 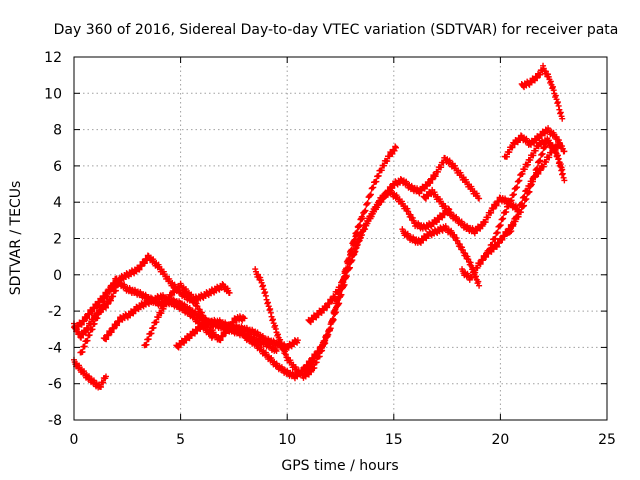 I want to click on x-tick-label: 10, so click(x=287, y=440).